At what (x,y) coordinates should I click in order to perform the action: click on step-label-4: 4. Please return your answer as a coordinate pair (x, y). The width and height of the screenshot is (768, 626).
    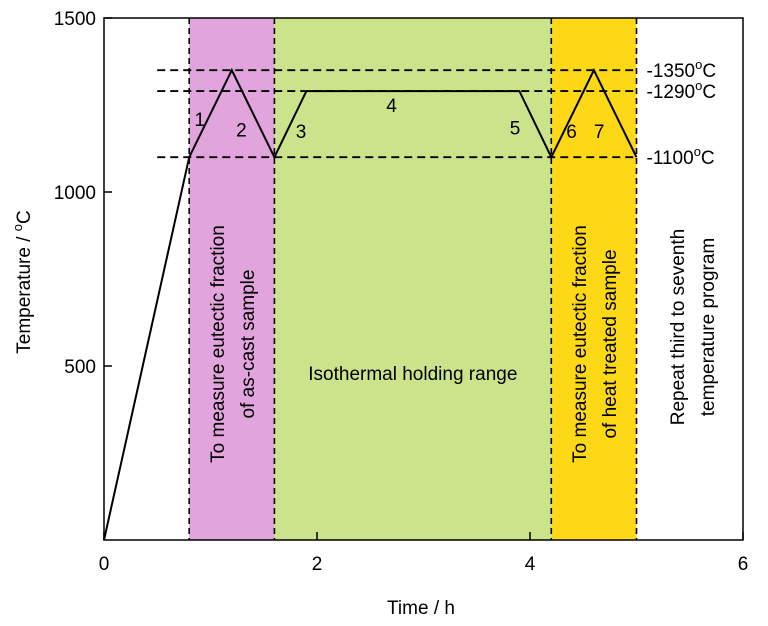
    Looking at the image, I should click on (391, 106).